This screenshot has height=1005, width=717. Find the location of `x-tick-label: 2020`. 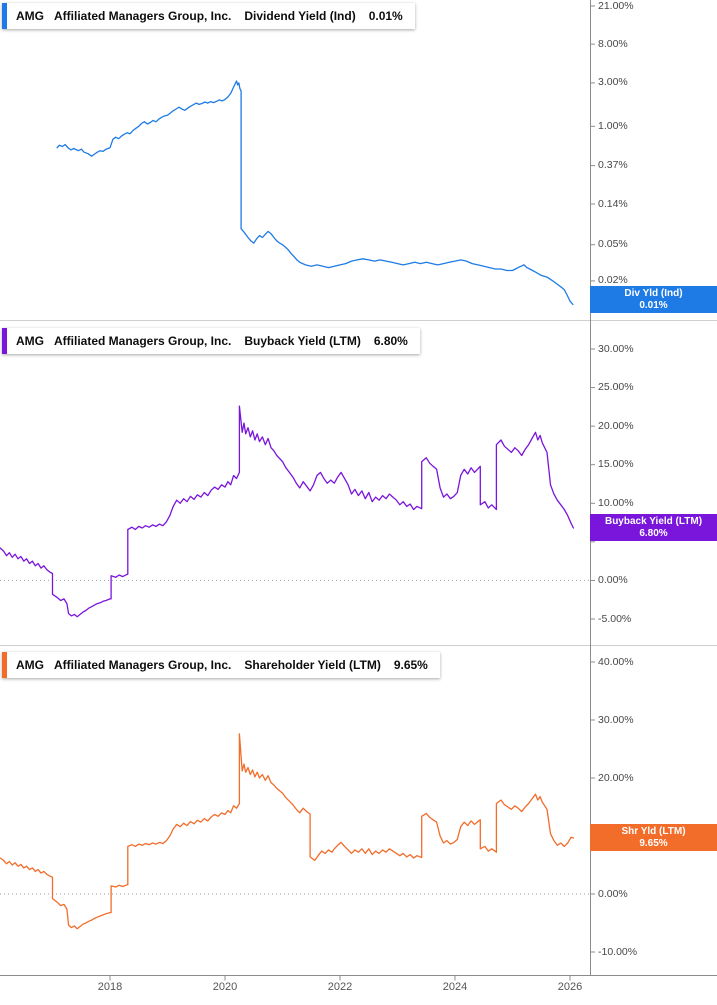

x-tick-label: 2020 is located at coordinates (225, 987).